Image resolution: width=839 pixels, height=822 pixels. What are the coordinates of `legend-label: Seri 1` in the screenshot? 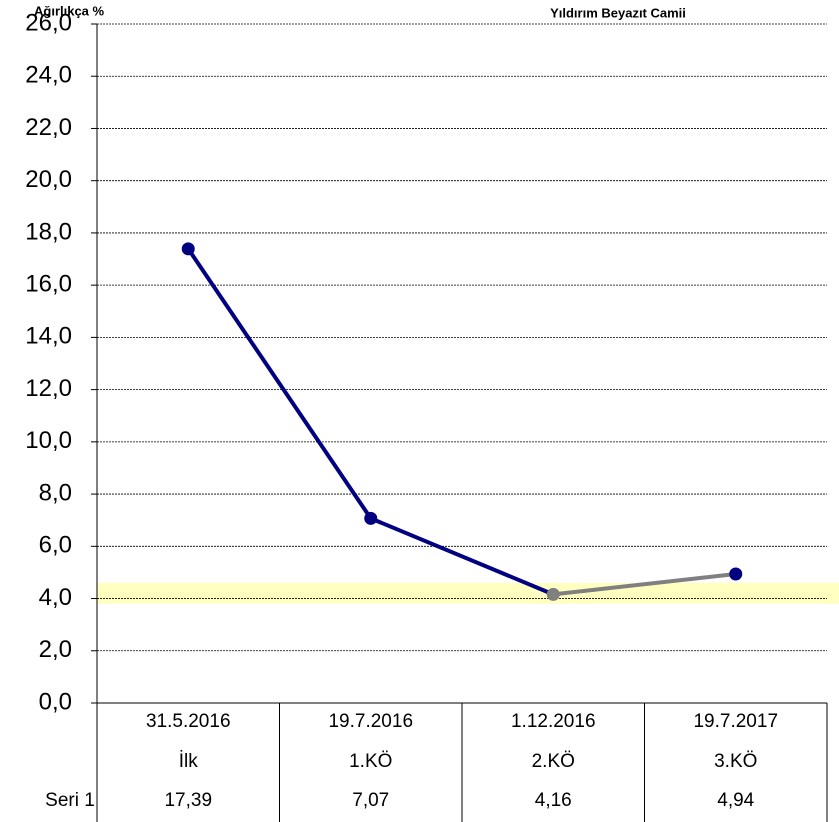 It's located at (70, 800).